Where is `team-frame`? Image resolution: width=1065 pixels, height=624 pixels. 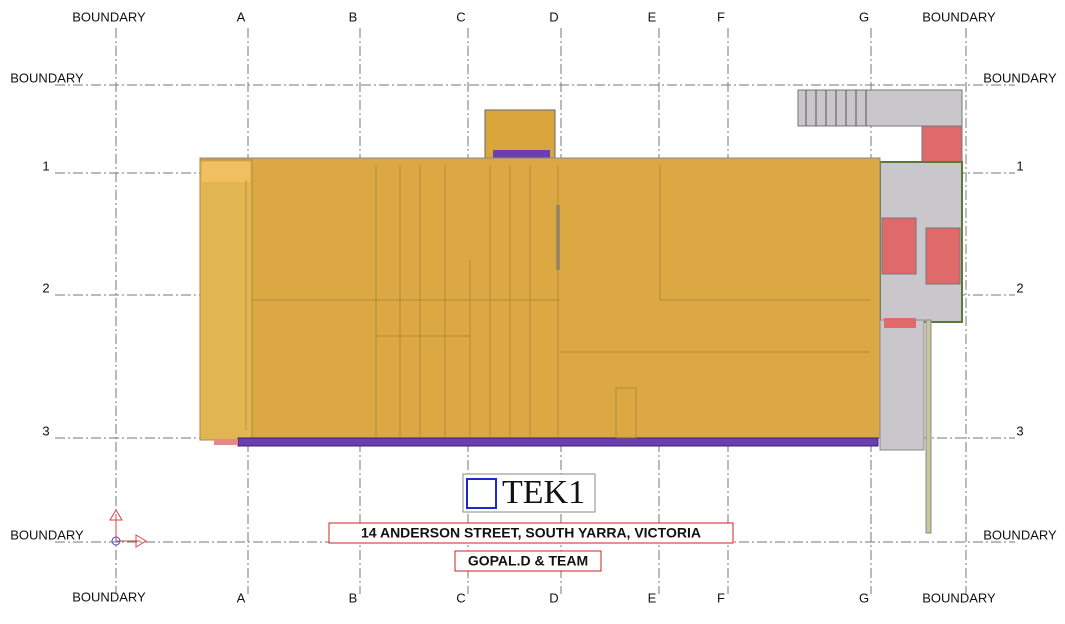 team-frame is located at coordinates (528, 561).